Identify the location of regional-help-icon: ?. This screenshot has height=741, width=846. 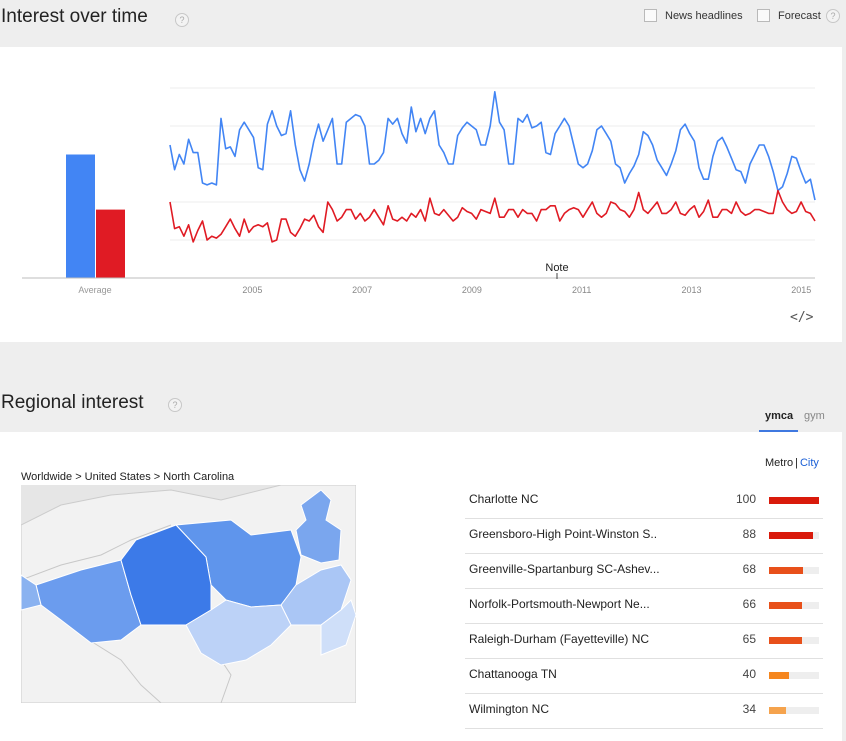
(175, 405).